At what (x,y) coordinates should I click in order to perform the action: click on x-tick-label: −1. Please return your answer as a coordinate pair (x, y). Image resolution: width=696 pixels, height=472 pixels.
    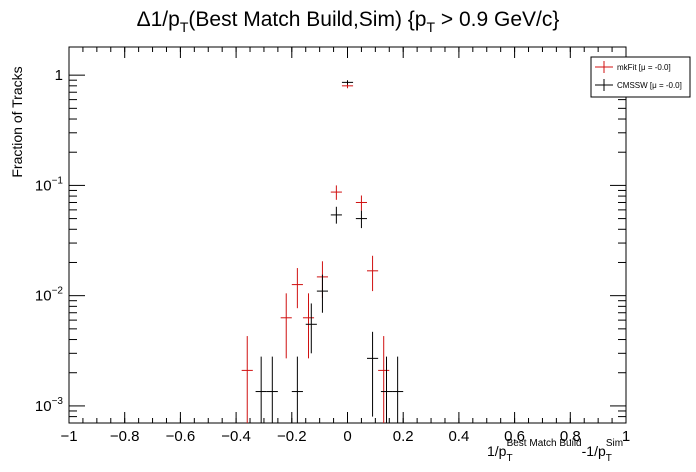
    Looking at the image, I should click on (68, 436).